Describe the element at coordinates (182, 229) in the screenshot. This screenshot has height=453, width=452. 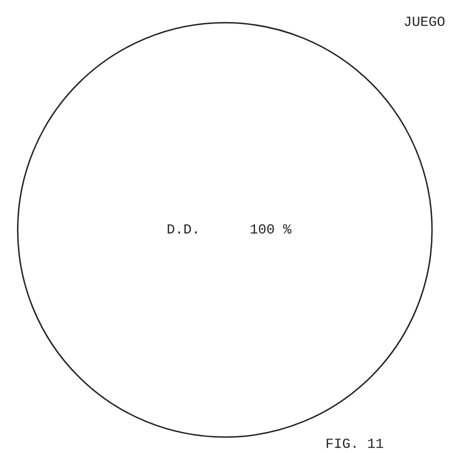
I see `slice-label: D.D.` at that location.